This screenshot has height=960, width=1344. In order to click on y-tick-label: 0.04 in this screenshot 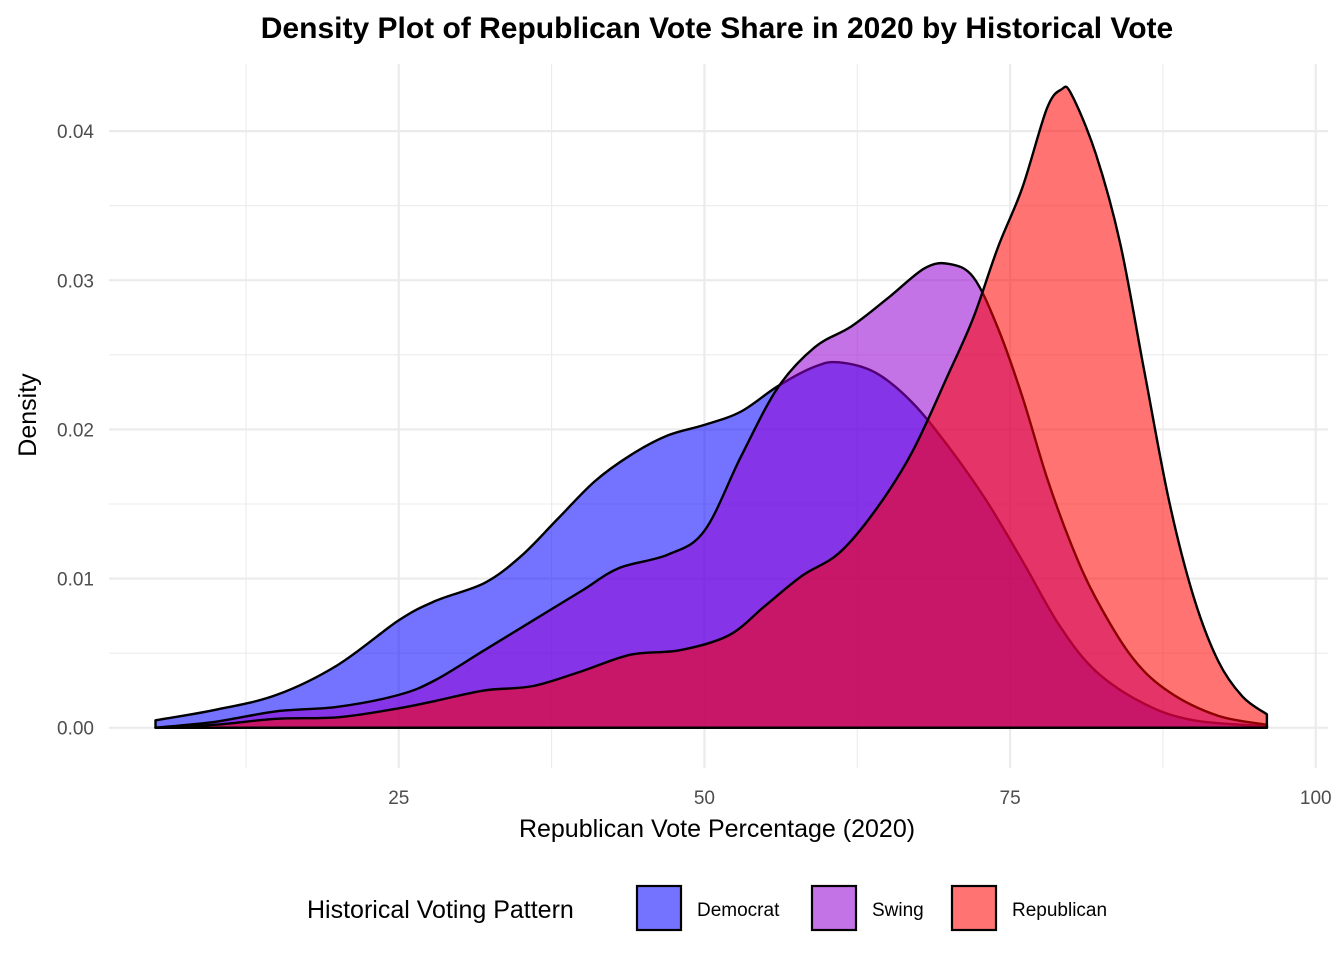, I will do `click(75, 132)`.